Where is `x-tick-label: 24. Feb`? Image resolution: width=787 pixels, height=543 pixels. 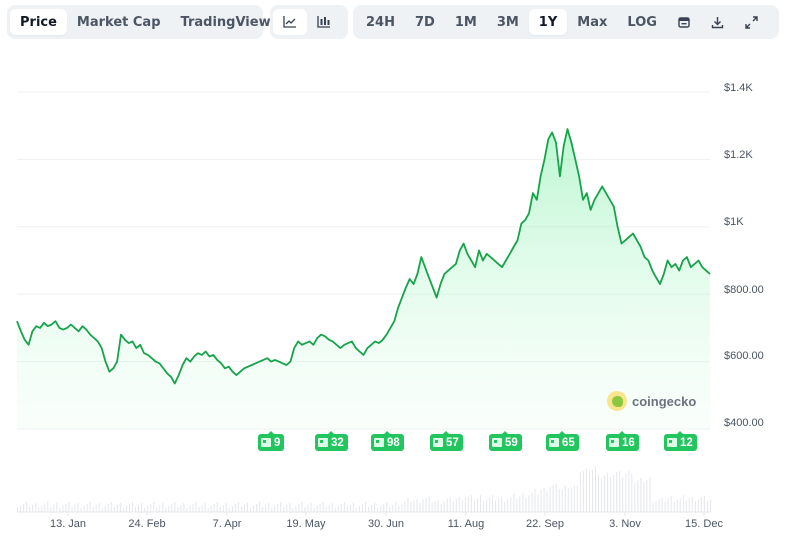 x-tick-label: 24. Feb is located at coordinates (147, 524).